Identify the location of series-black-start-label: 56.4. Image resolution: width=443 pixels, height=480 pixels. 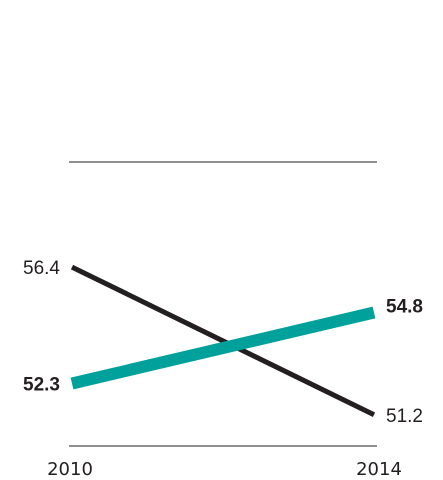
(41, 268).